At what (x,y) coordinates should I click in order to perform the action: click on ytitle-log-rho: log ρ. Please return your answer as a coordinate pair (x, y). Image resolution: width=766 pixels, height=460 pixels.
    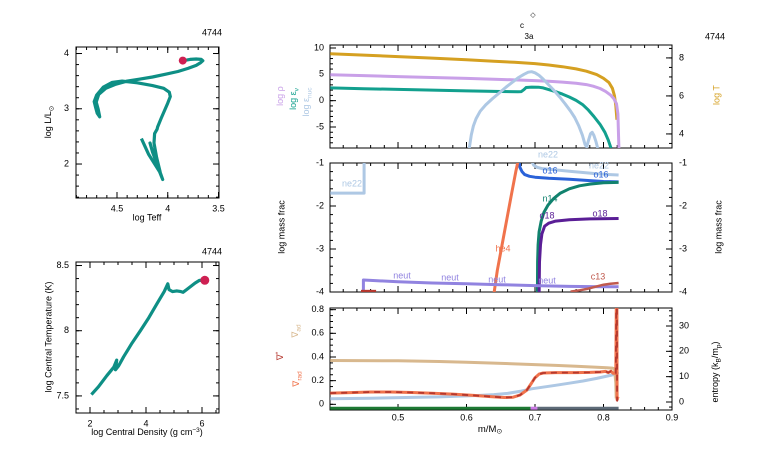
    Looking at the image, I should click on (280, 96).